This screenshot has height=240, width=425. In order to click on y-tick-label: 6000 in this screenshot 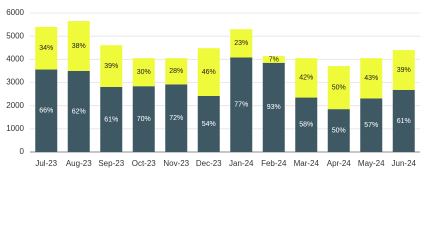, I will do `click(15, 12)`.